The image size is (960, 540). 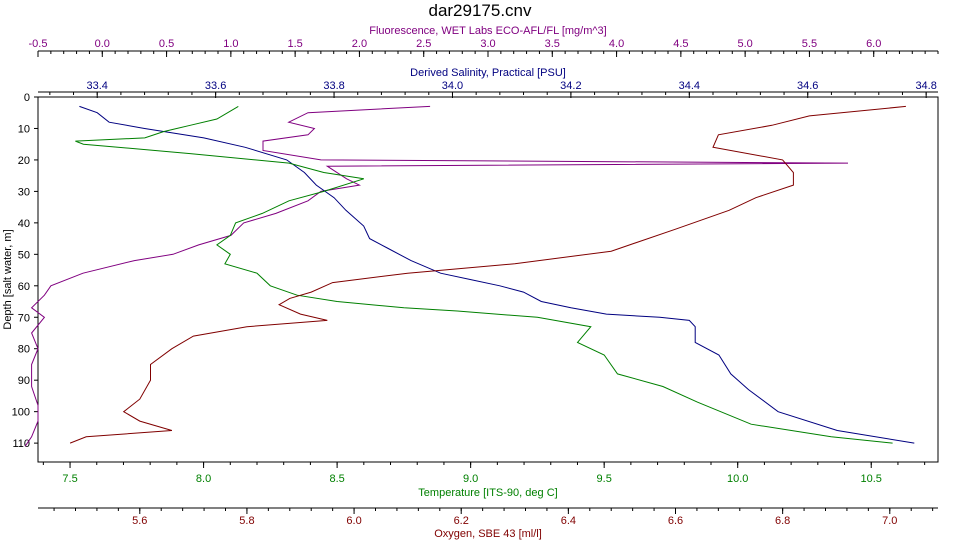 What do you see at coordinates (925, 86) in the screenshot?
I see `x-tick-label-salinity: 34.8` at bounding box center [925, 86].